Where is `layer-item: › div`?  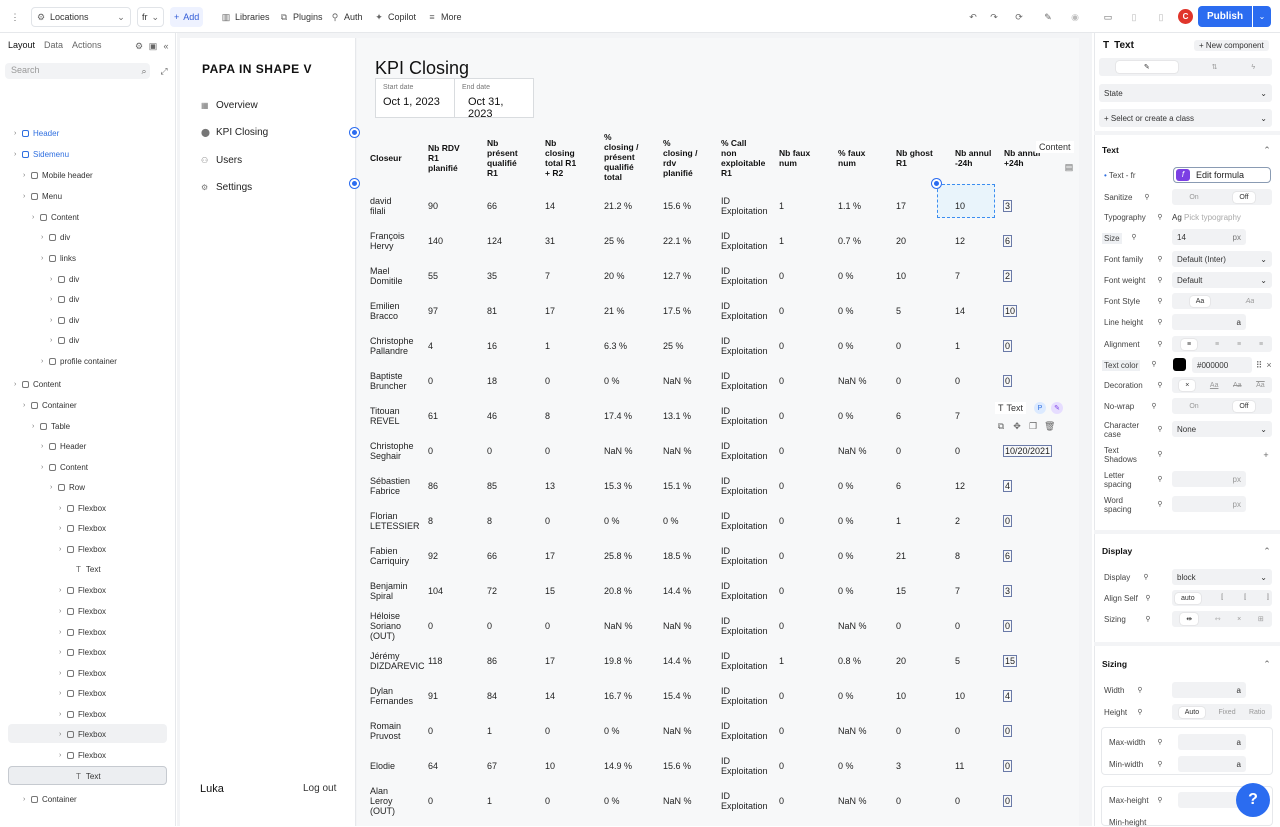 layer-item: › div is located at coordinates (64, 340).